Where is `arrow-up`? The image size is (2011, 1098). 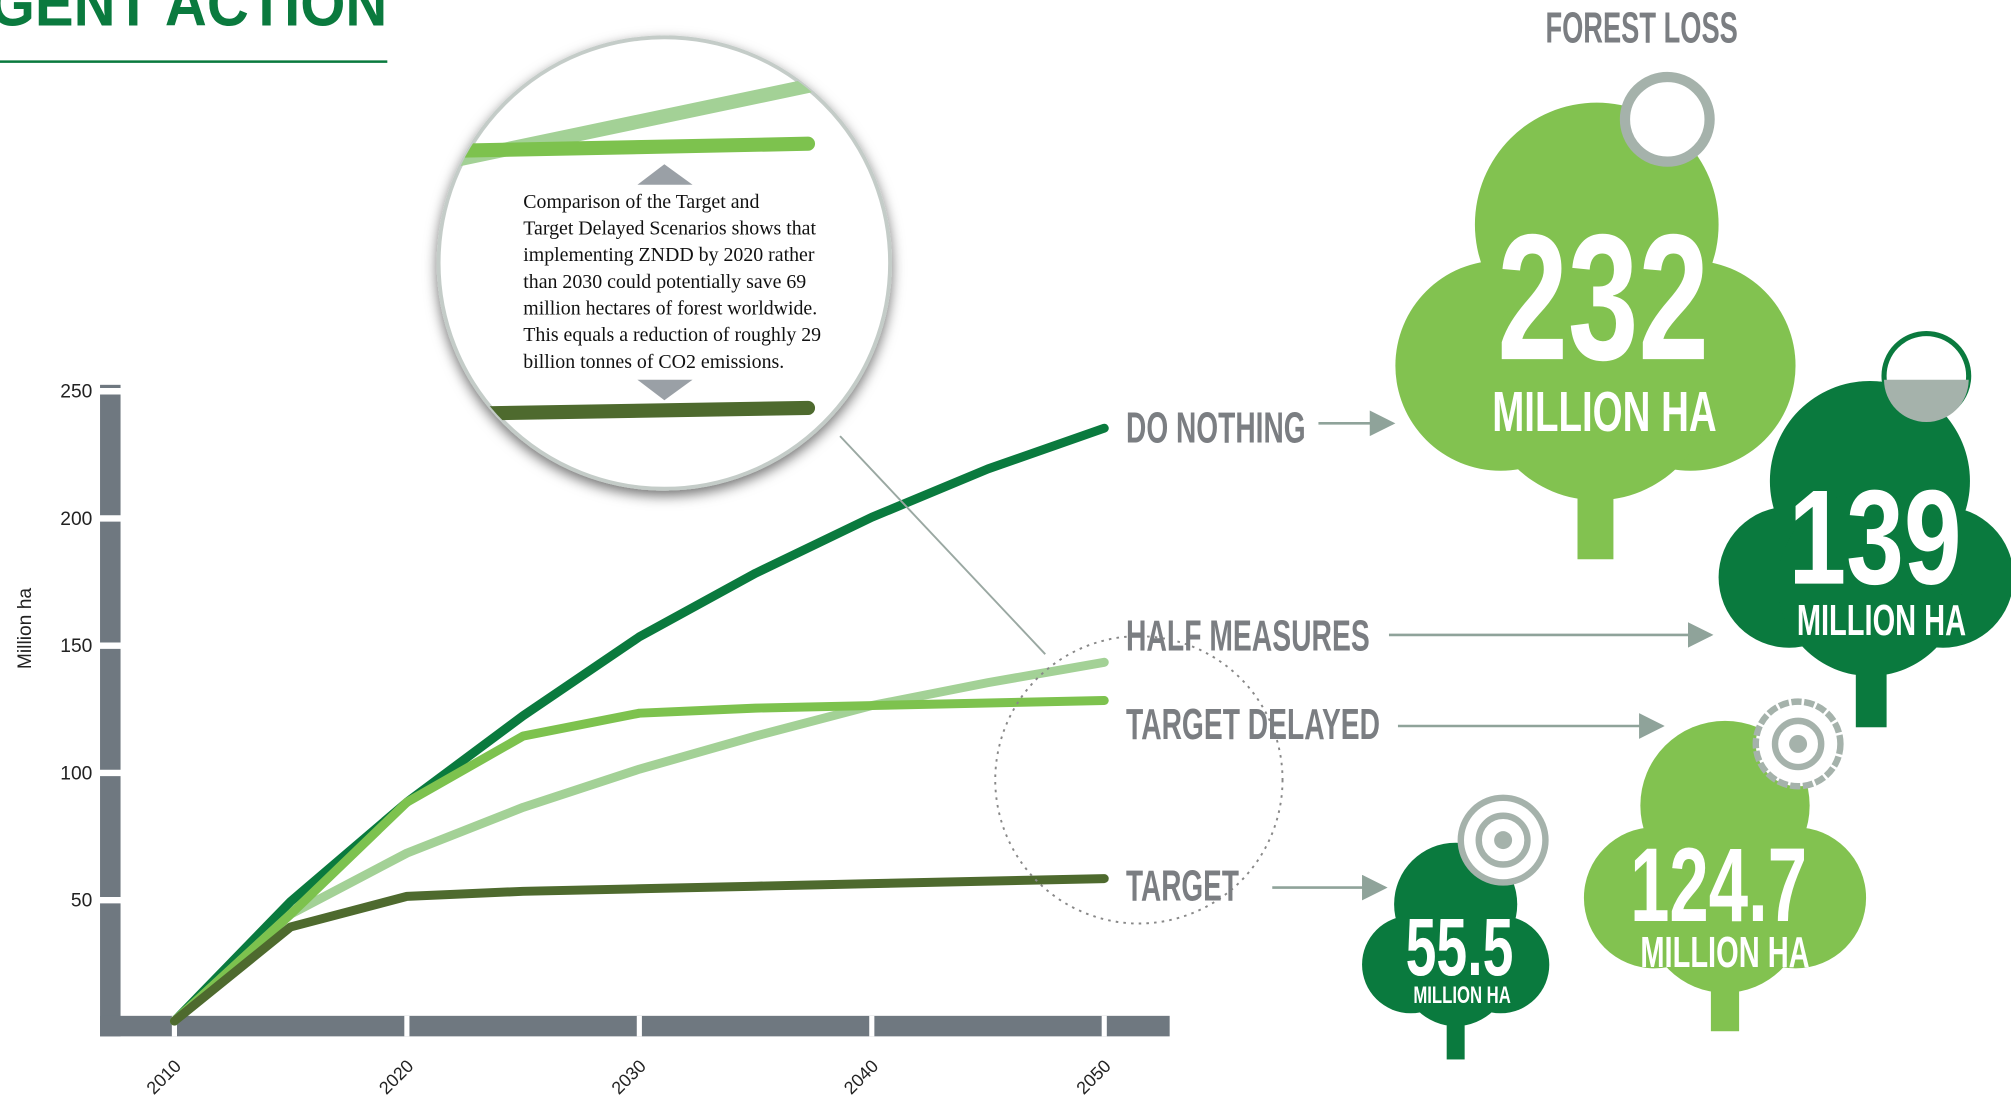 arrow-up is located at coordinates (665, 174).